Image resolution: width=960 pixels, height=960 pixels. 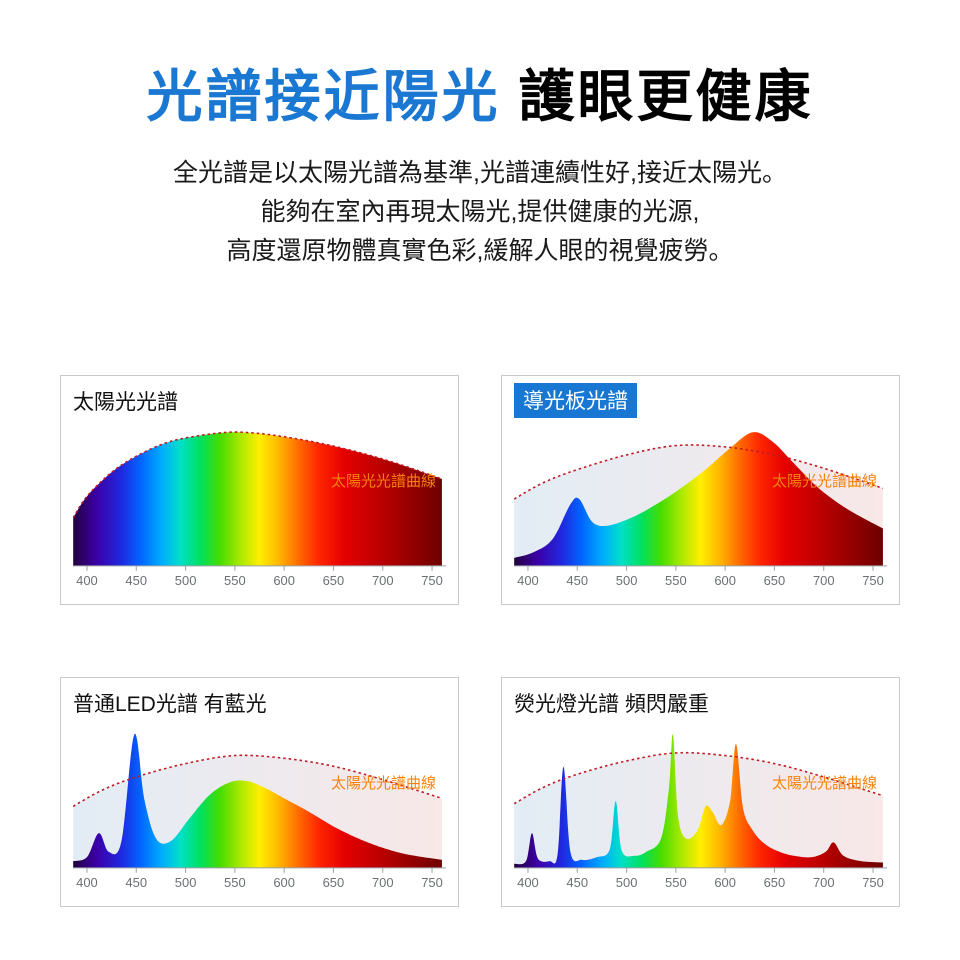 I want to click on chart-card-sunlight: 太陽光光譜 400 450 500 550 600 650 700 750 太陽光光譜曲線, so click(x=259, y=489).